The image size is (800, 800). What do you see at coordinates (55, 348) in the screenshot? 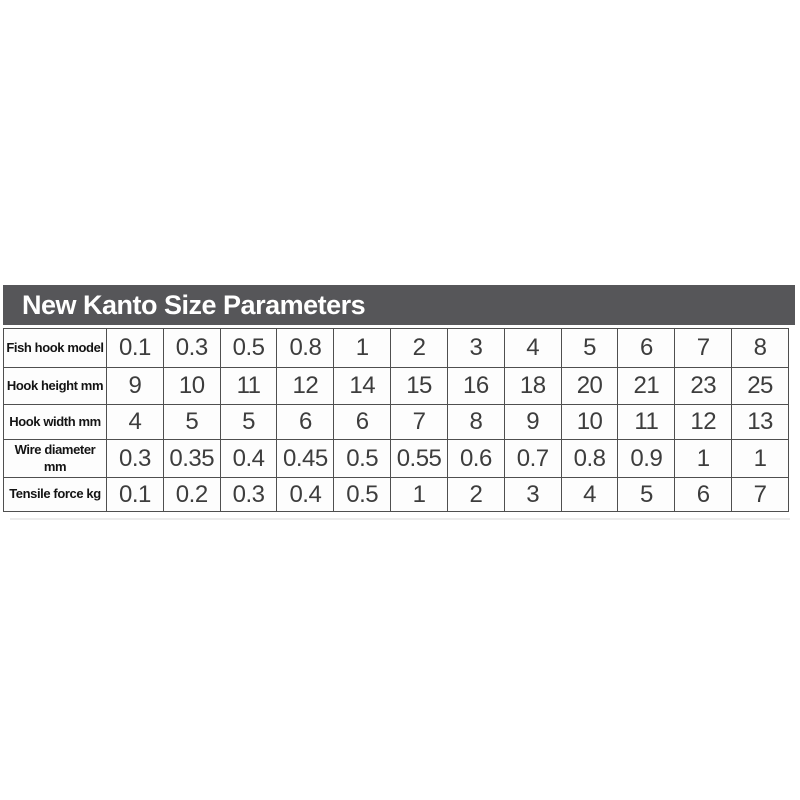
I see `row-label: Fish hook model` at bounding box center [55, 348].